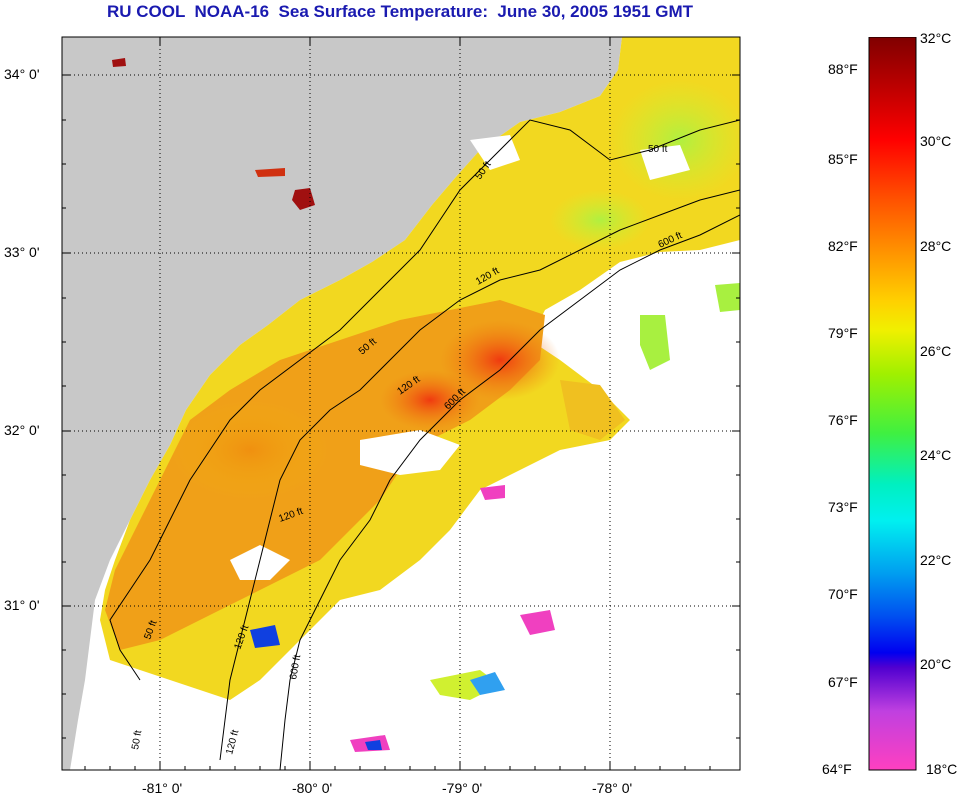 Image resolution: width=968 pixels, height=801 pixels. I want to click on lat-label: 32° 0', so click(22, 430).